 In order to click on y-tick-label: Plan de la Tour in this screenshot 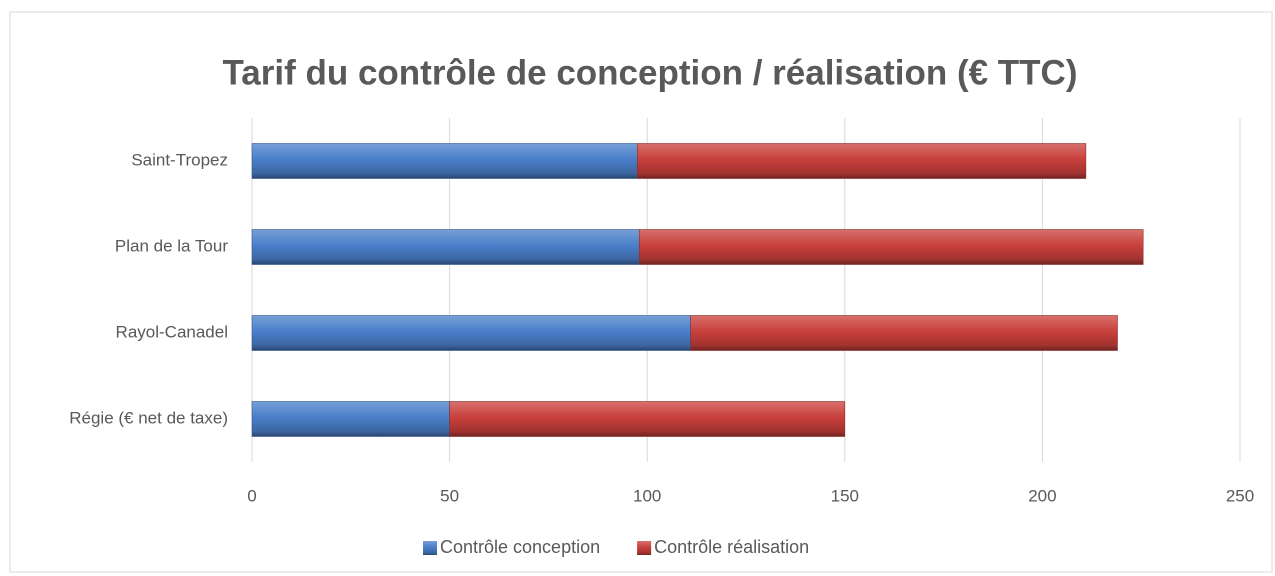, I will do `click(171, 245)`.